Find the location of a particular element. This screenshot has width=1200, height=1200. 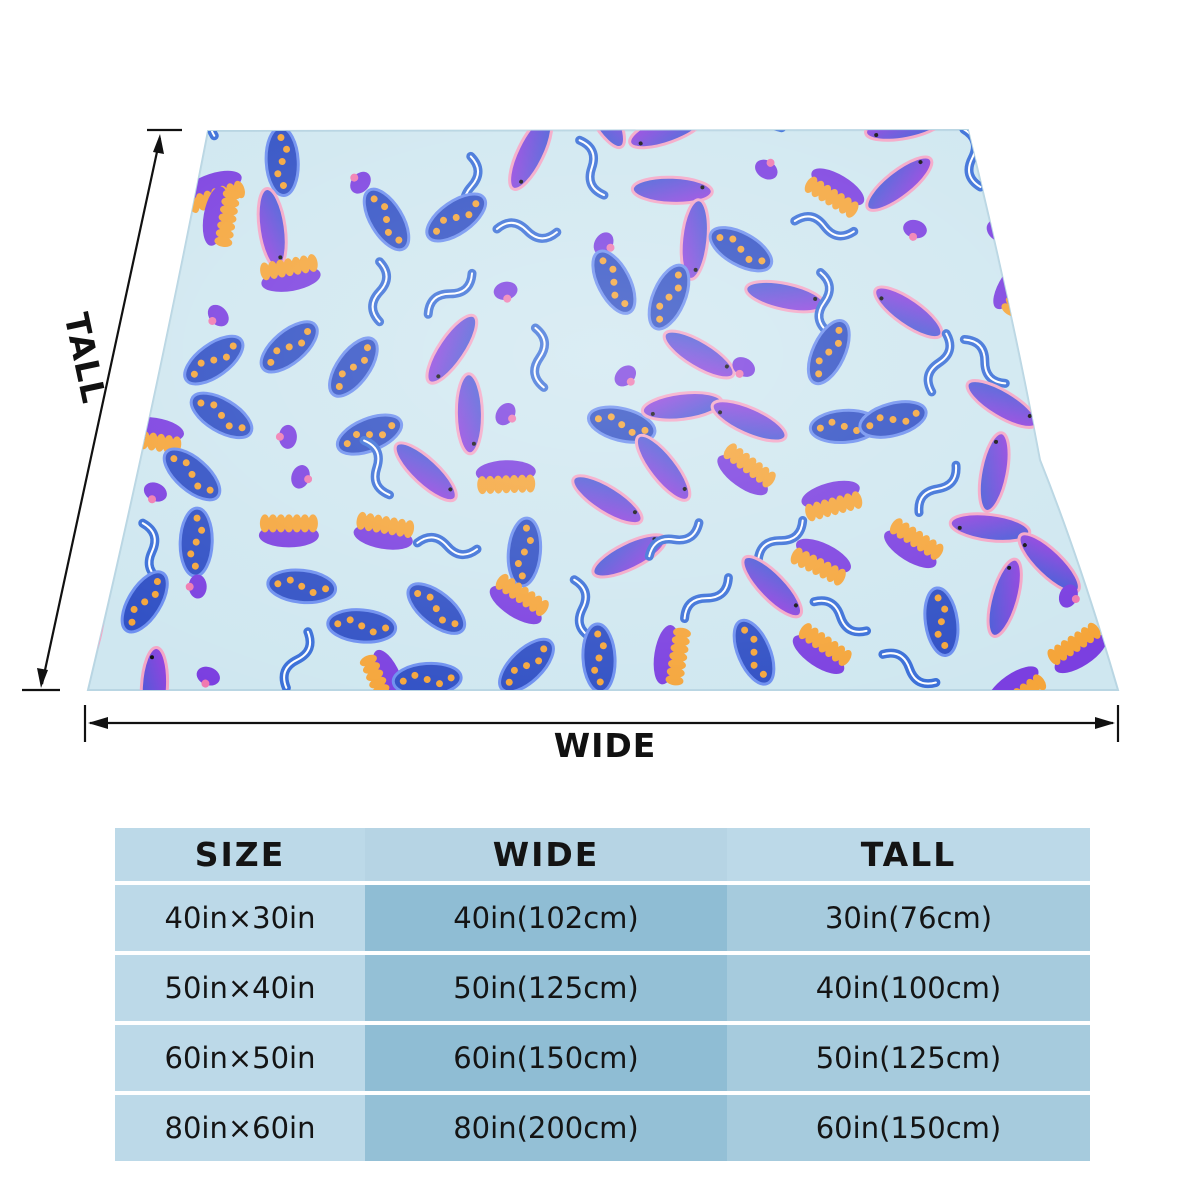

size-cell: 60in×50in is located at coordinates (240, 1058).